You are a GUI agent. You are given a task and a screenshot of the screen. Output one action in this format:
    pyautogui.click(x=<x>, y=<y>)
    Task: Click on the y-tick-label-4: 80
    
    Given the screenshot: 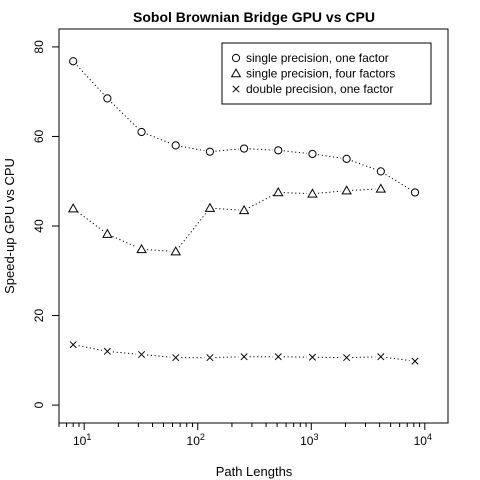 What is the action you would take?
    pyautogui.click(x=39, y=47)
    